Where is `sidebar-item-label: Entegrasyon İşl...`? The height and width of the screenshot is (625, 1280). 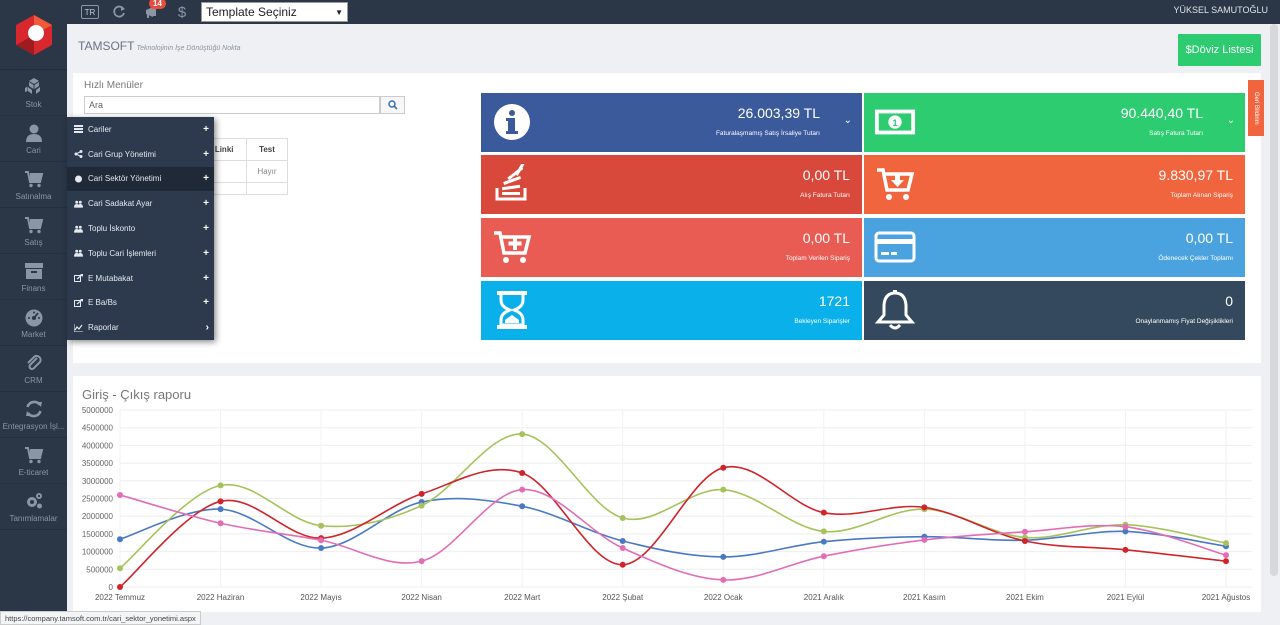 sidebar-item-label: Entegrasyon İşl... is located at coordinates (33, 426).